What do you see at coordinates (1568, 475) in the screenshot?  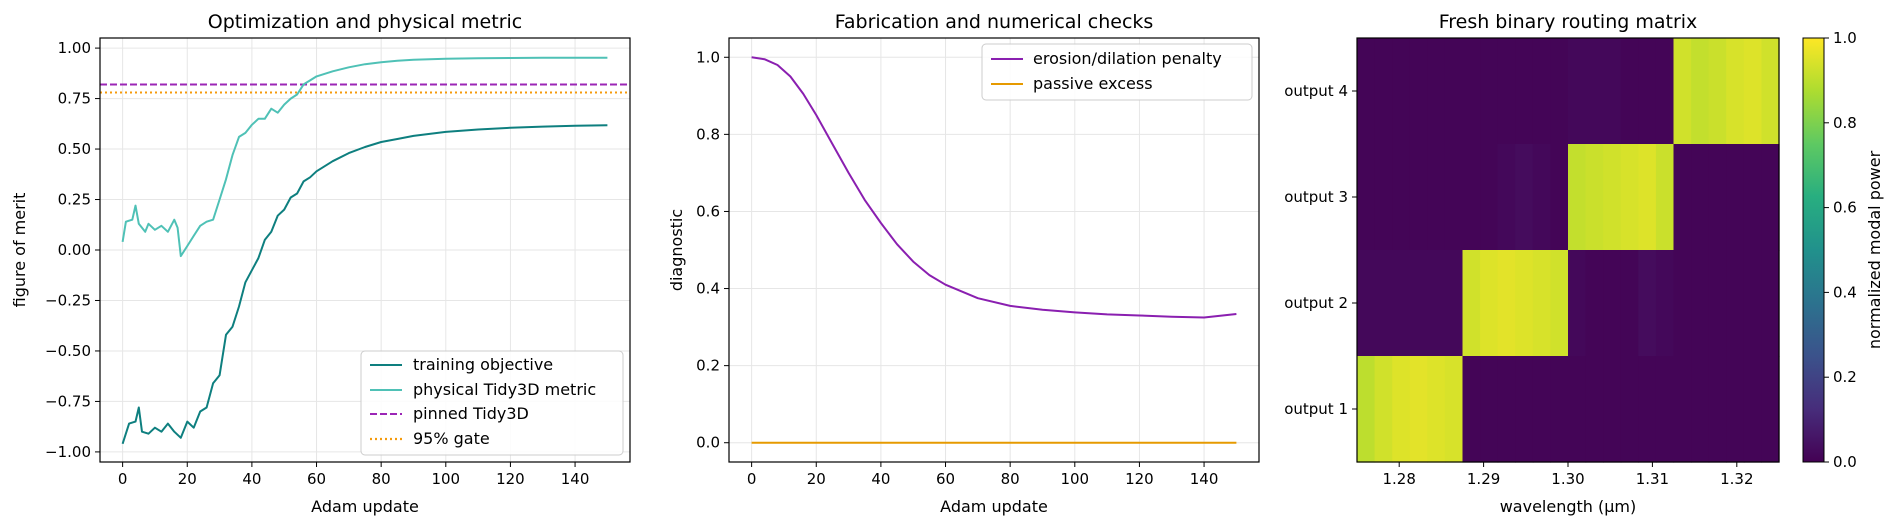 I see `heatmap-x-ticks: 1.28 1.29 1.30 1.31 1.32` at bounding box center [1568, 475].